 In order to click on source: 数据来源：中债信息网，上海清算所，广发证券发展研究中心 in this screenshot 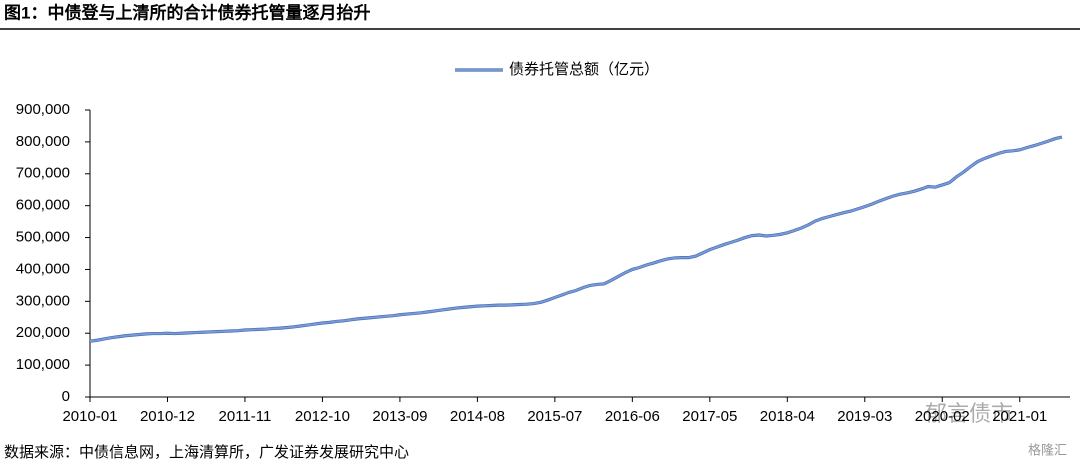, I will do `click(206, 452)`.